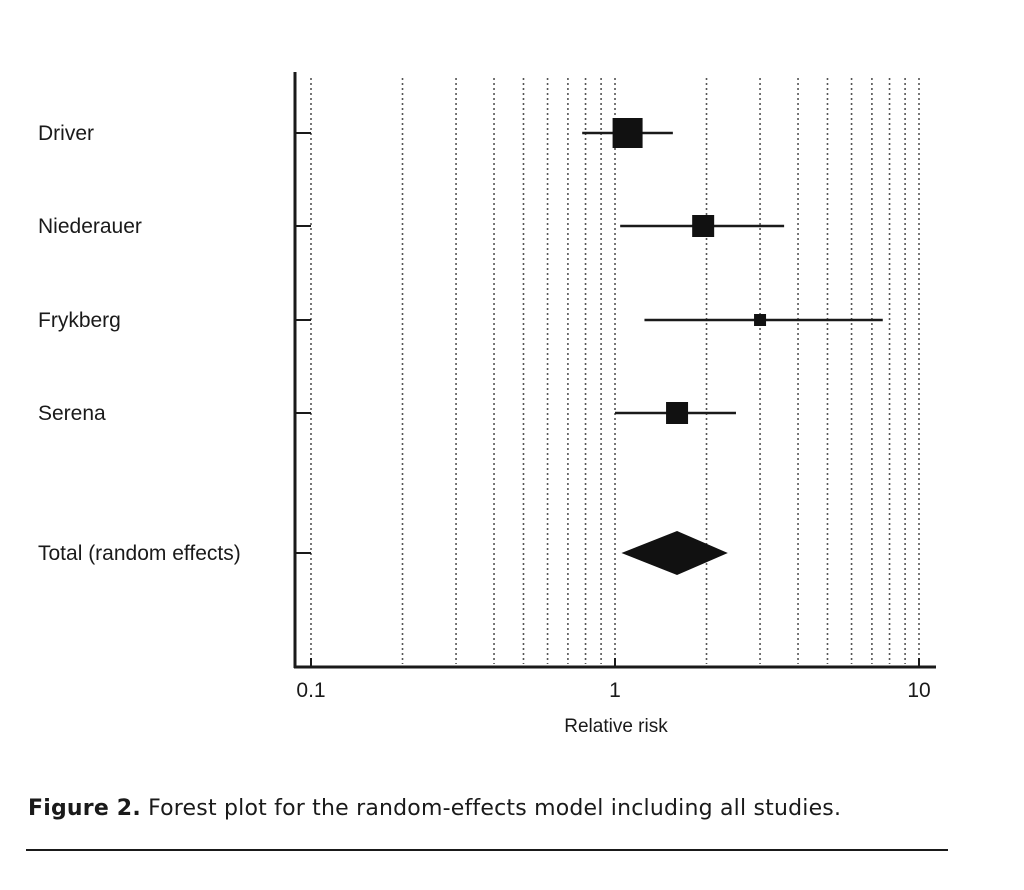  Describe the element at coordinates (383, 553) in the screenshot. I see `pooled-row: Total (random effects)` at that location.